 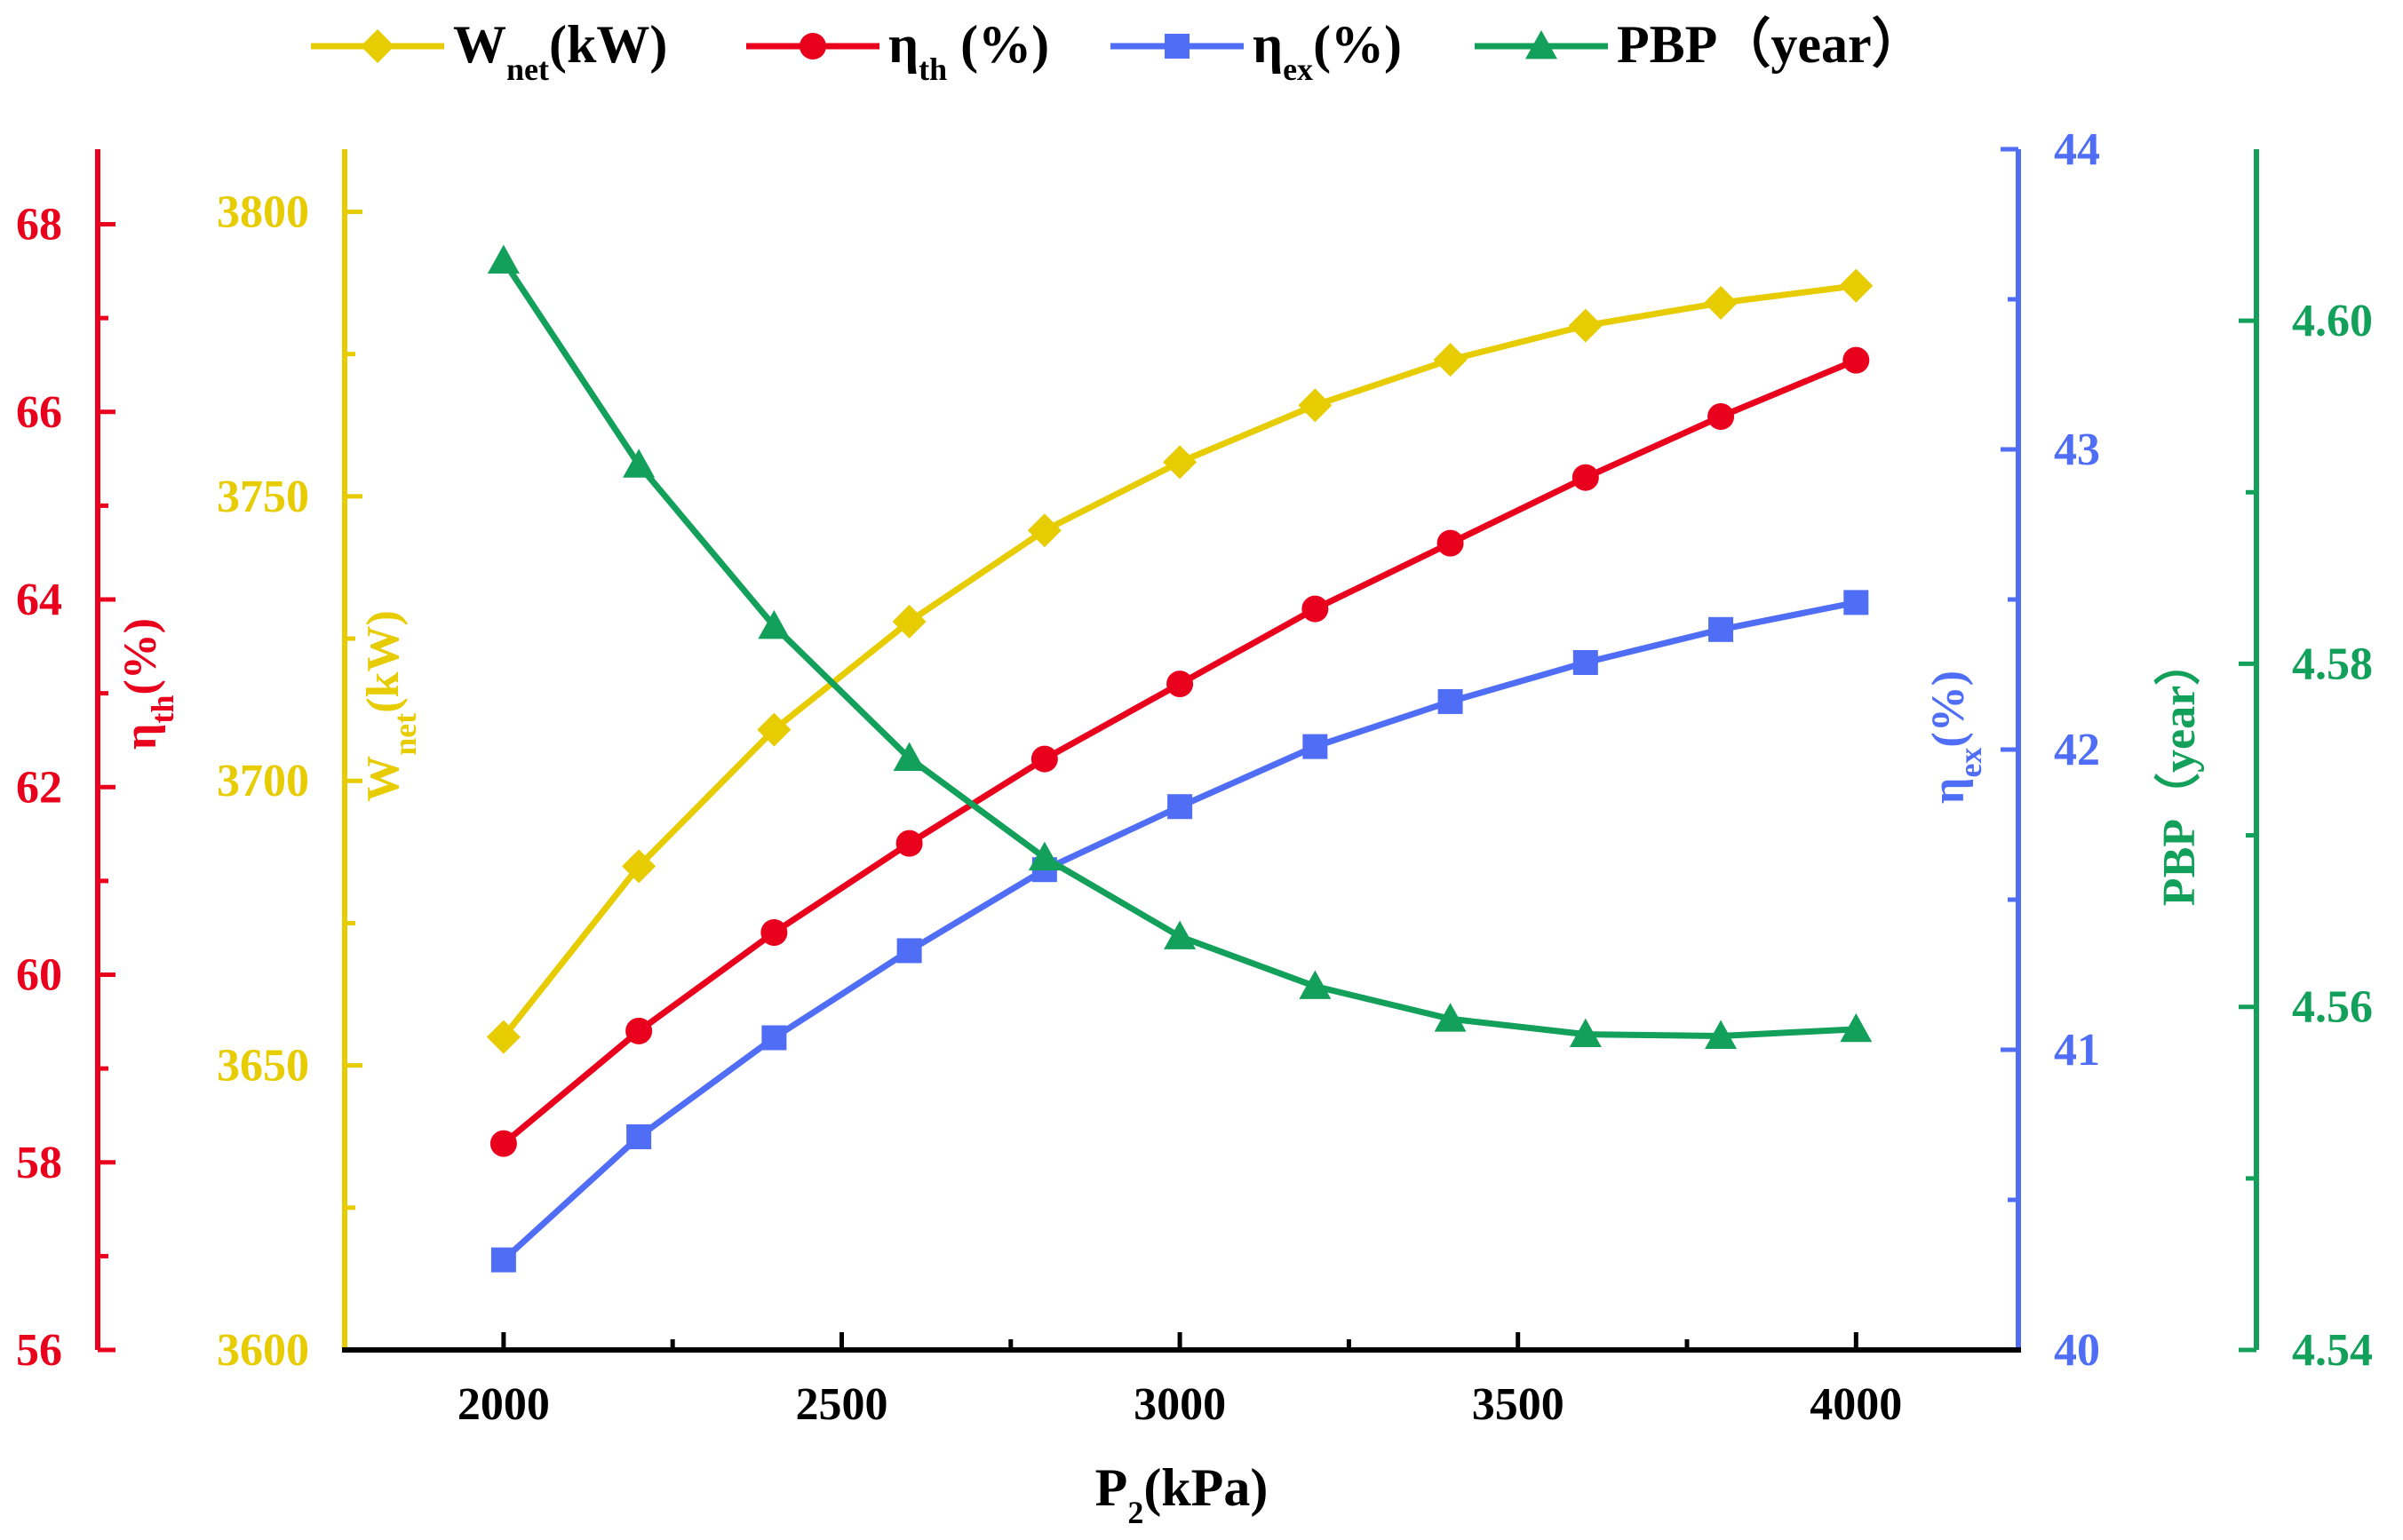 I want to click on y-axis-label-wnet: Wnet(kW), so click(x=390, y=706).